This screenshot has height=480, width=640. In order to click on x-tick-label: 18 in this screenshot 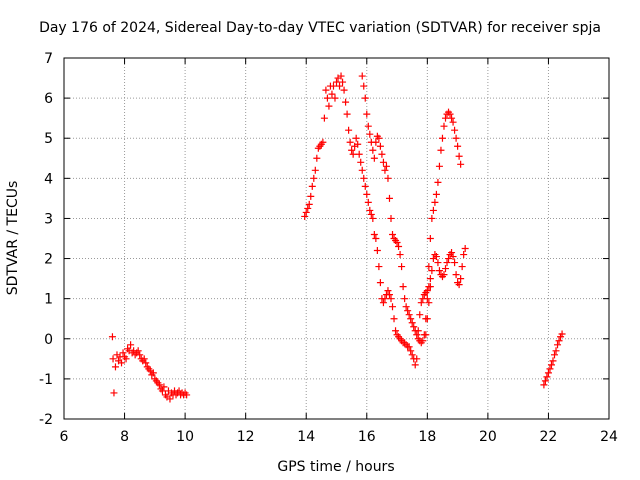, I will do `click(427, 437)`.